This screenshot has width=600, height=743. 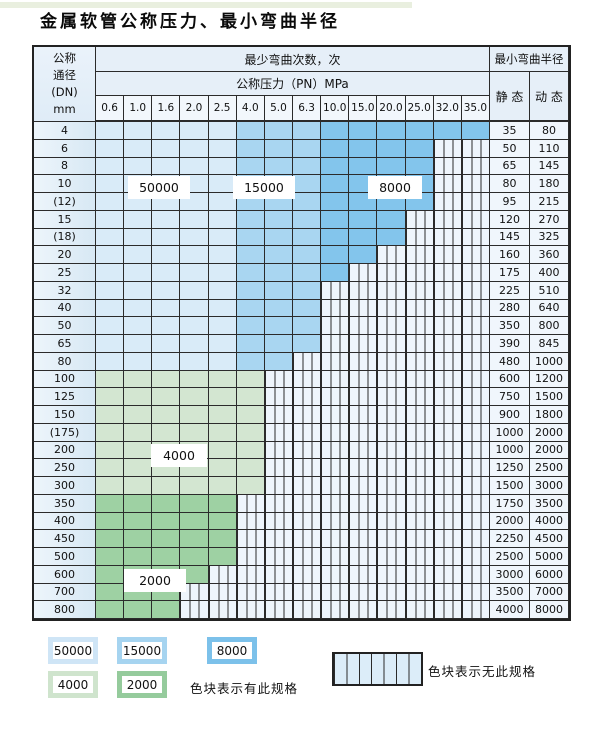 I want to click on dynamic-radius-cell: 80, so click(x=549, y=131).